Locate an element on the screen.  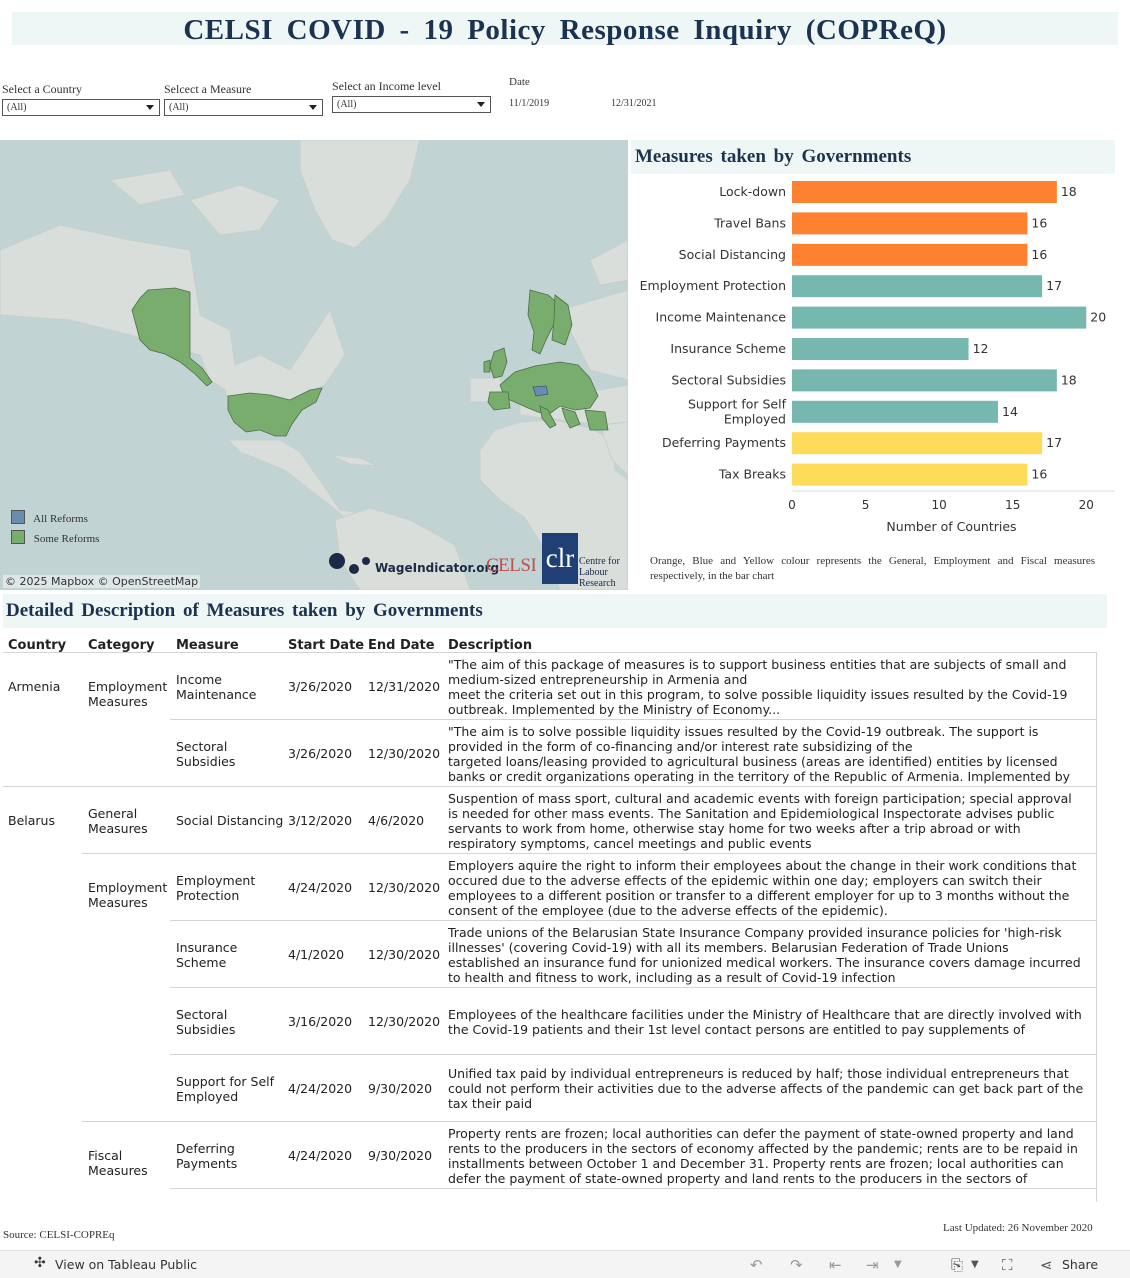
redo-icon: ↷ is located at coordinates (796, 1265).